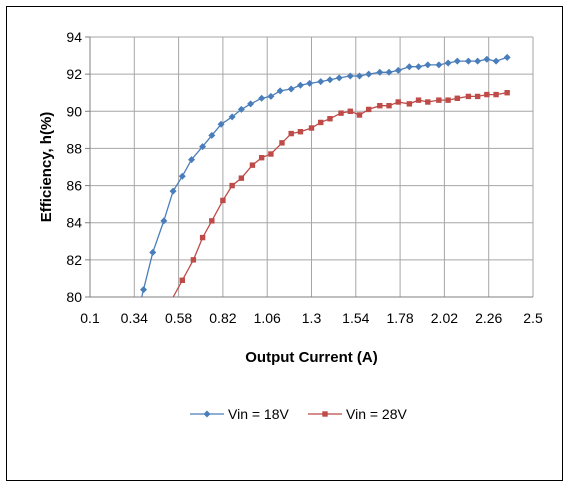  I want to click on legend-label: Vin = 18V, so click(259, 414).